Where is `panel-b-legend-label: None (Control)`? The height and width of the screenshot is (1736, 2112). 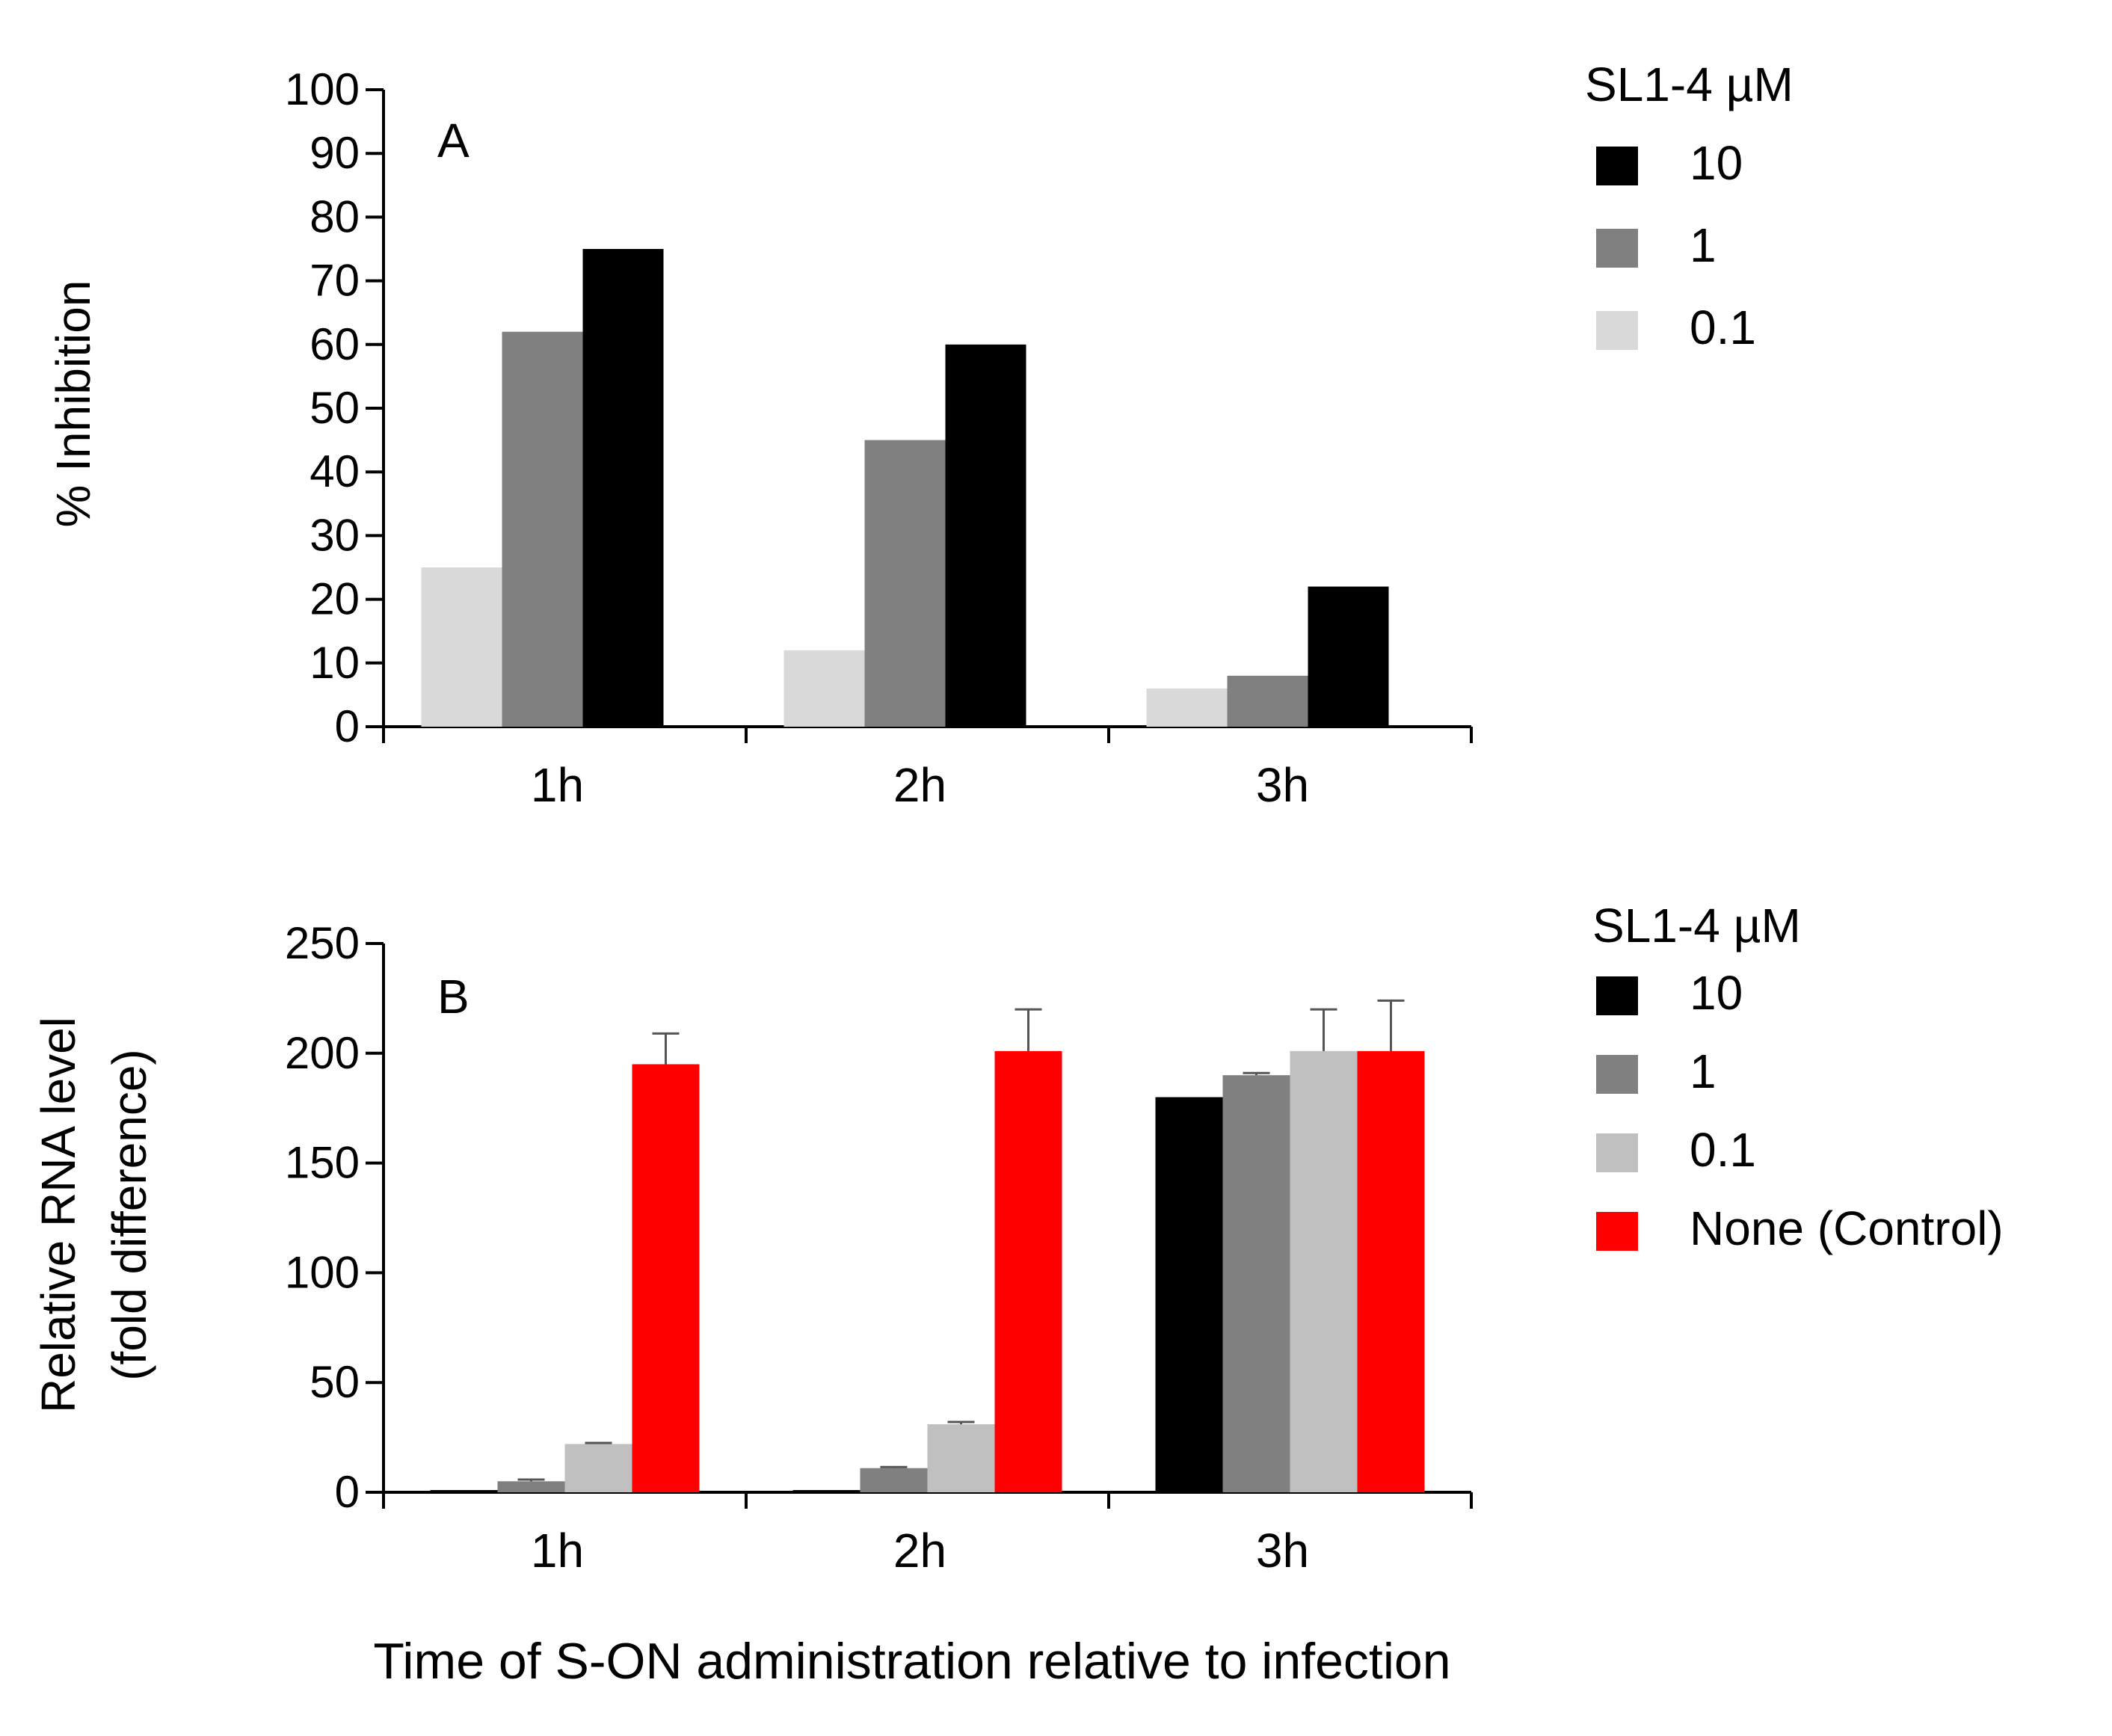 panel-b-legend-label: None (Control) is located at coordinates (1847, 1228).